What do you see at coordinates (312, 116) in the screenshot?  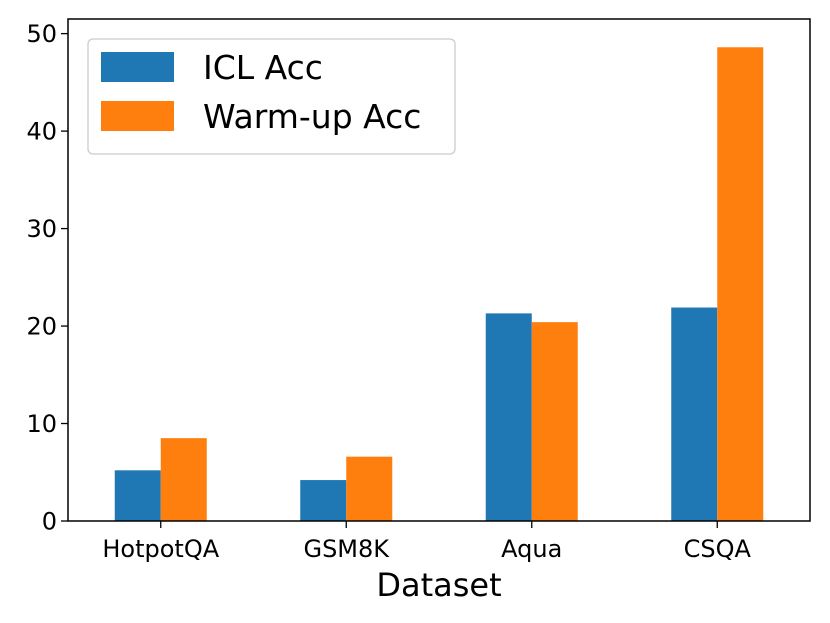 I see `legend-label: Warm-up Acc` at bounding box center [312, 116].